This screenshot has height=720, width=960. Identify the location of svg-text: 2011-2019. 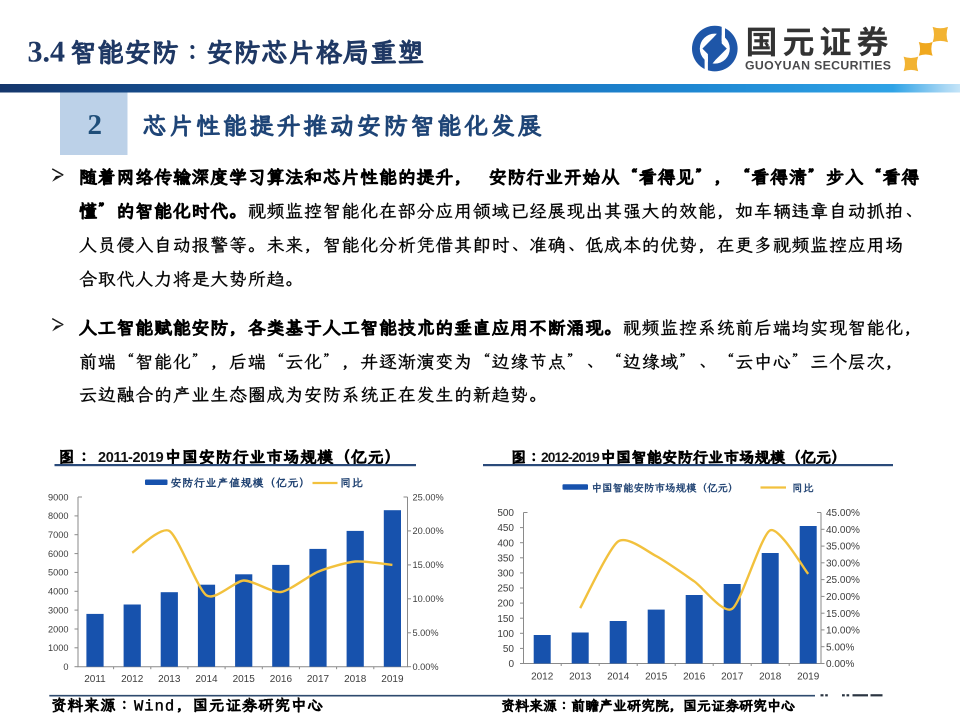
(131, 458).